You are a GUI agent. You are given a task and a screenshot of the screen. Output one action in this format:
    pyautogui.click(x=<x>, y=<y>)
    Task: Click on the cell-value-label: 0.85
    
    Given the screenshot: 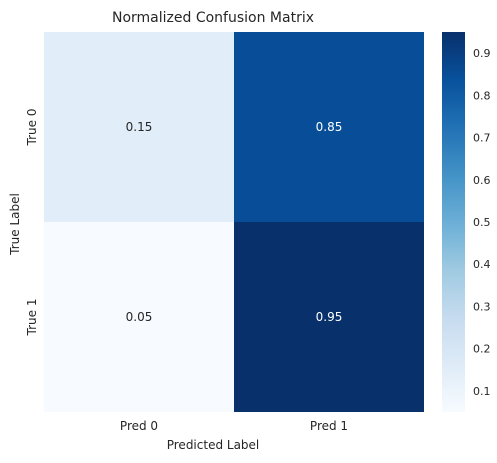 What is the action you would take?
    pyautogui.click(x=329, y=127)
    